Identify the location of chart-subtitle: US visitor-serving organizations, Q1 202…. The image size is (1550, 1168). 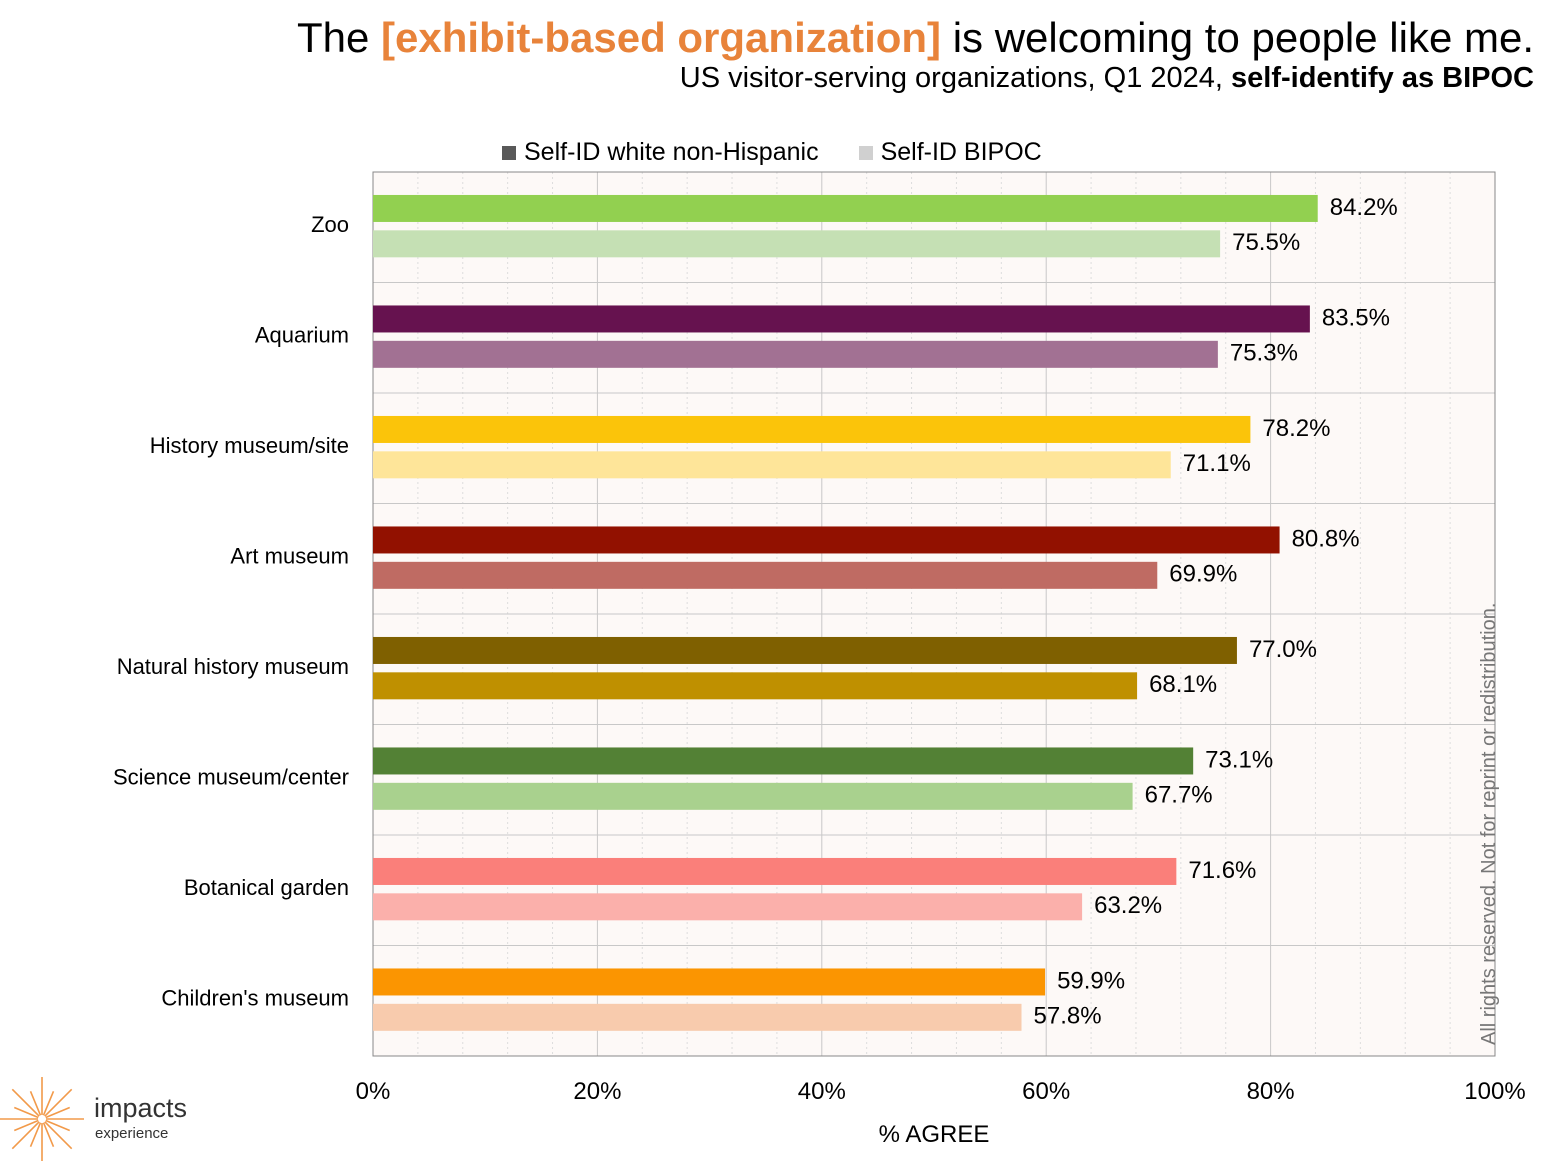
(1107, 78).